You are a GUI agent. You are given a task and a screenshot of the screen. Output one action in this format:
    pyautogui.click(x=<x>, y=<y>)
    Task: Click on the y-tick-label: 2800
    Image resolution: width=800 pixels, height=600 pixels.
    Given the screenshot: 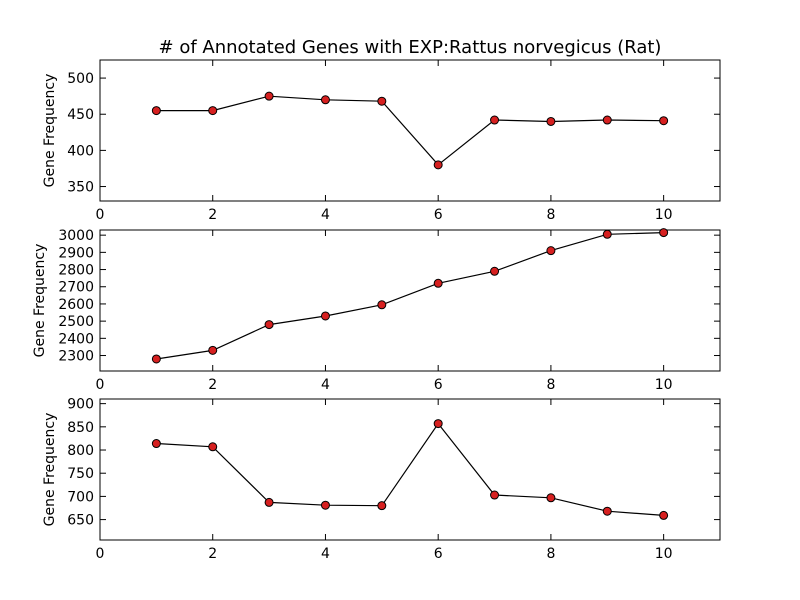 What is the action you would take?
    pyautogui.click(x=76, y=271)
    